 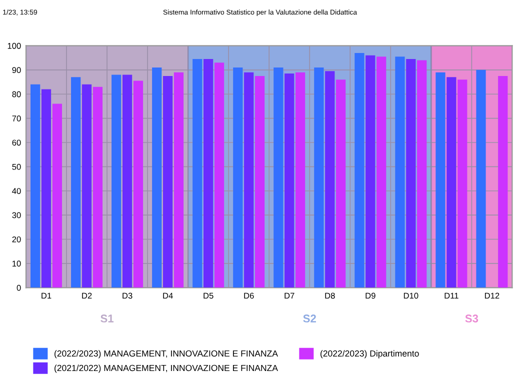 I want to click on legend-label: (2021/2022) MANAGEMENT, INNOVAZIONE E FINANZA, so click(x=166, y=368).